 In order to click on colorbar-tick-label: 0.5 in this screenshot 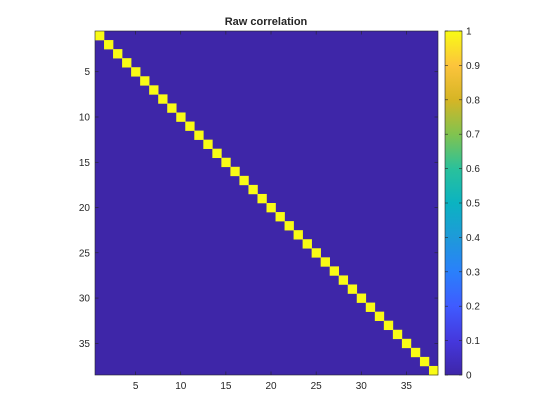, I will do `click(473, 204)`.